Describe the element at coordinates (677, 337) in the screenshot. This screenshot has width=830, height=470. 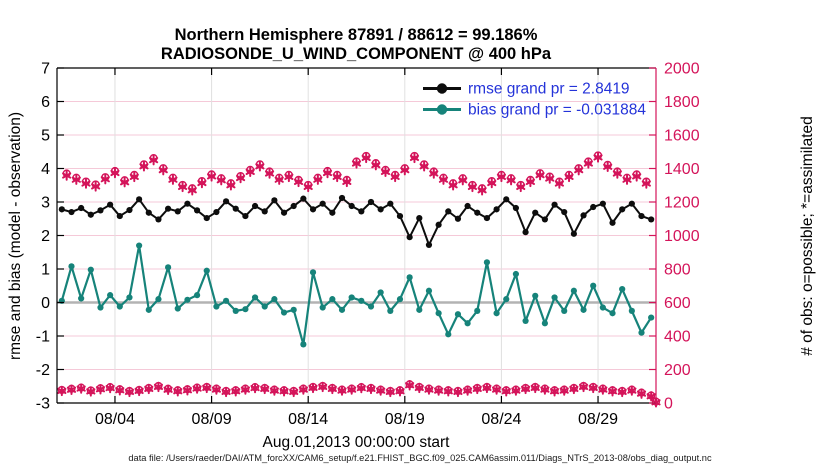
I see `right-tick-label: 400` at that location.